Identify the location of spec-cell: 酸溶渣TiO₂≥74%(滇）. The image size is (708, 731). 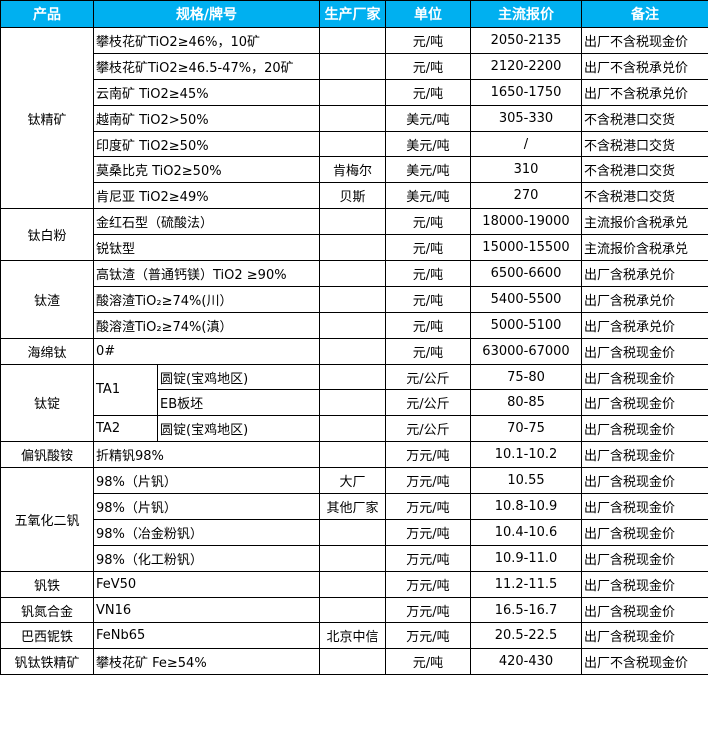
(206, 325).